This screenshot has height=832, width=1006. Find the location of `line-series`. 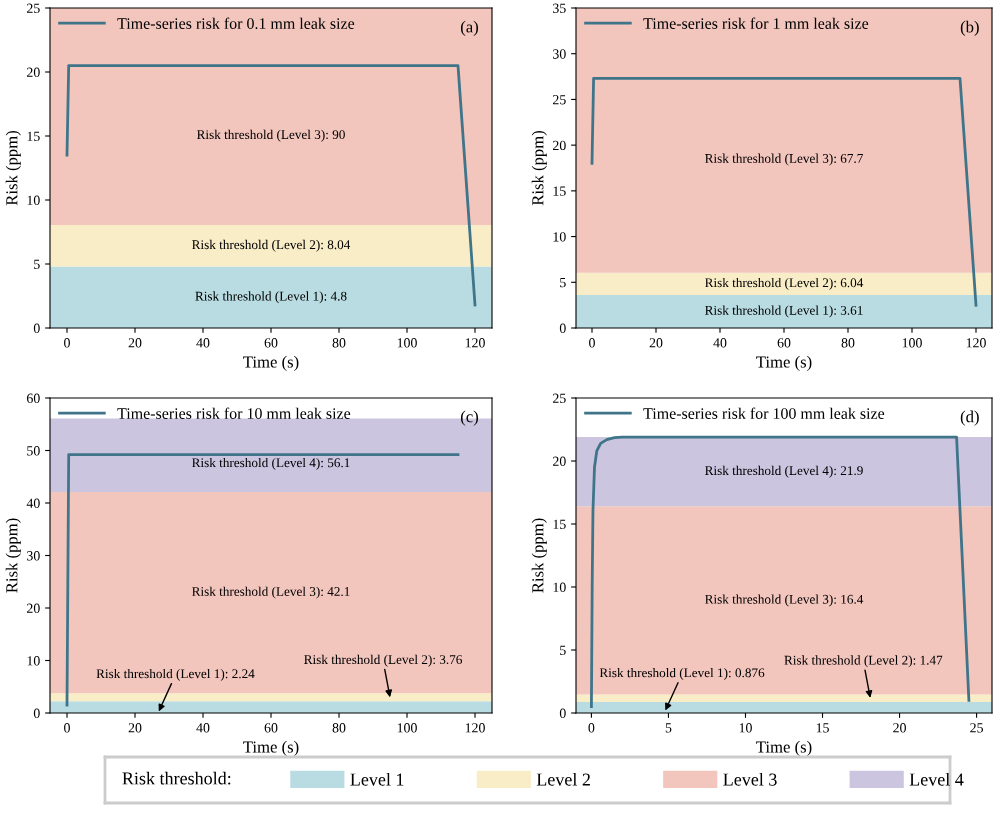

line-series is located at coordinates (780, 572).